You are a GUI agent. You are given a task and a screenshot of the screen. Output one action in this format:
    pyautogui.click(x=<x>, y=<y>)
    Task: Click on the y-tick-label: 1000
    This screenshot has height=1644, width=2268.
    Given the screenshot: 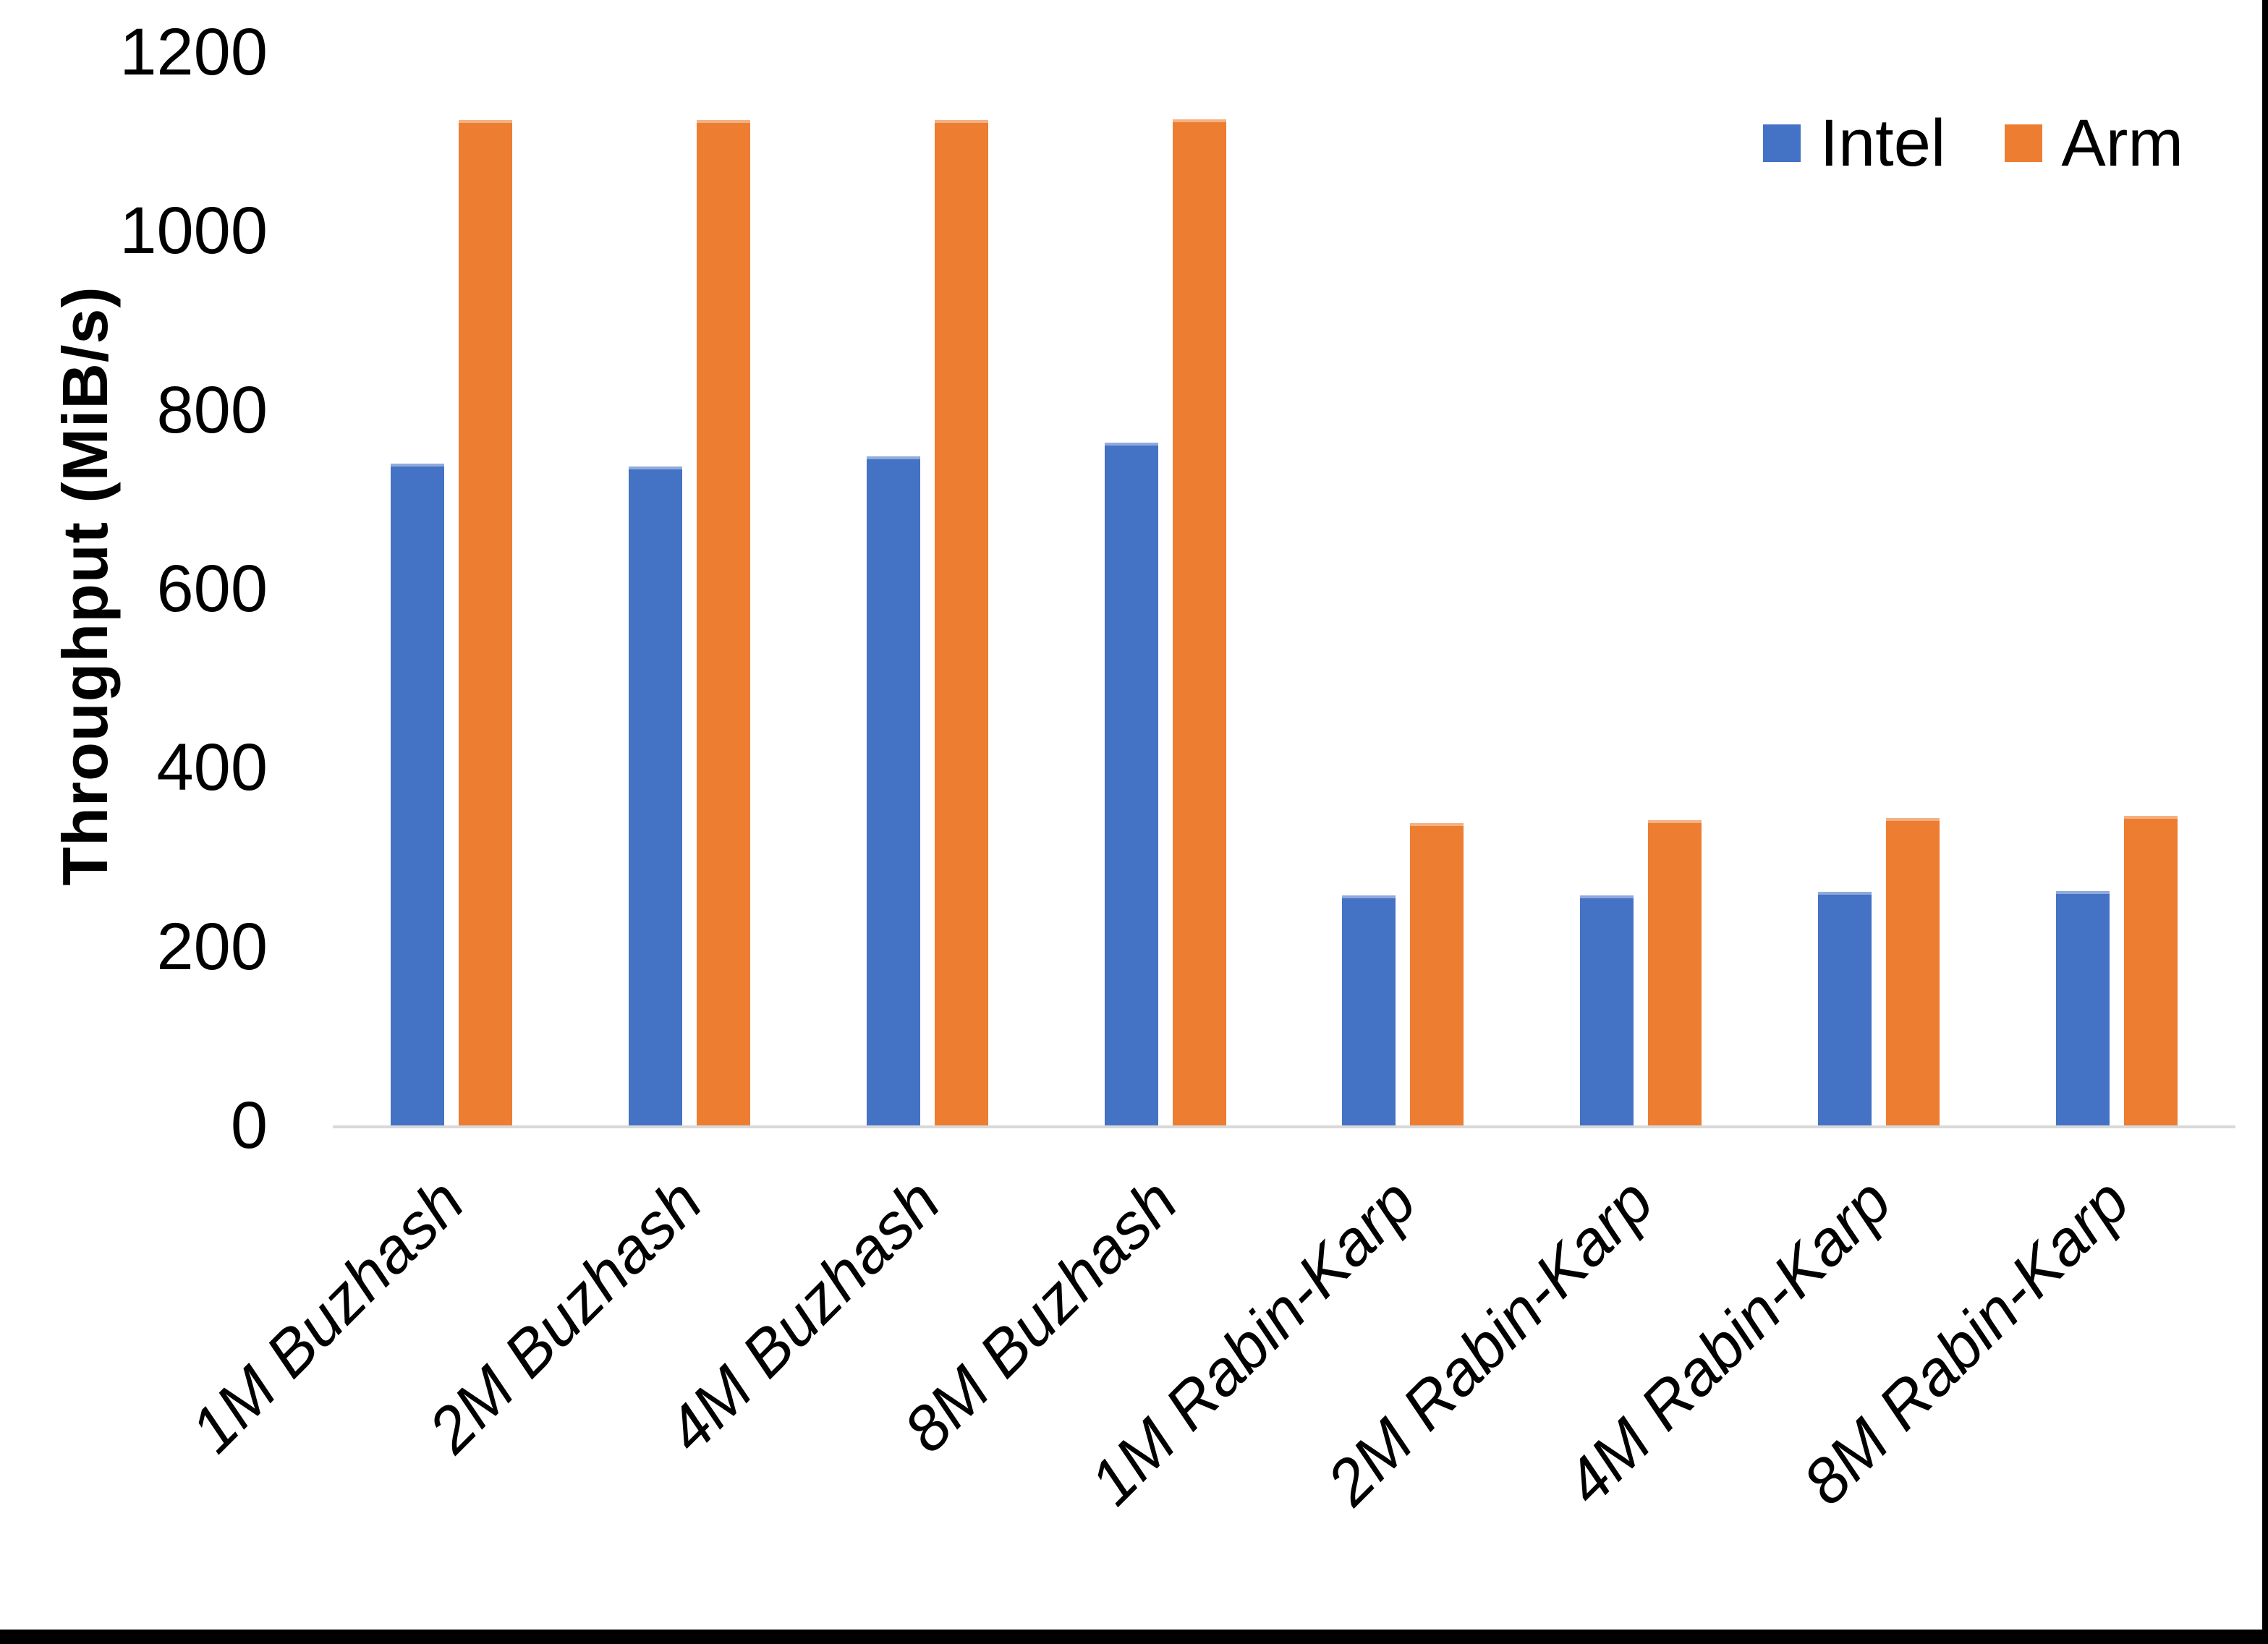 What is the action you would take?
    pyautogui.click(x=194, y=231)
    